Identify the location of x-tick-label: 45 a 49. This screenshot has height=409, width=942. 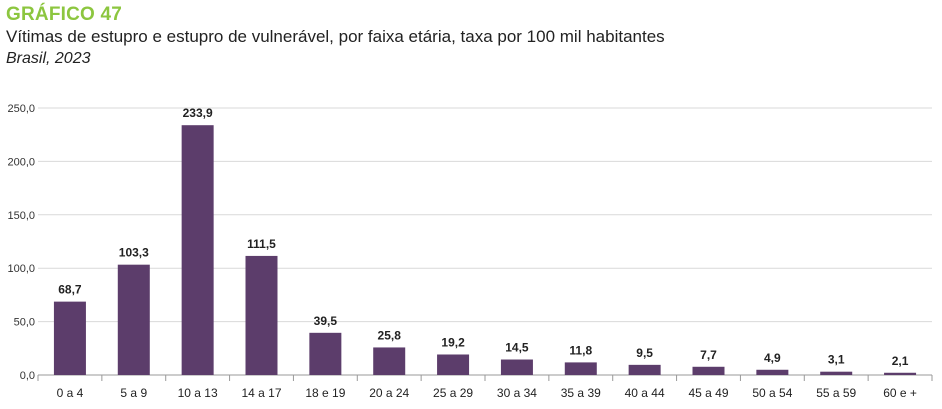
(708, 393).